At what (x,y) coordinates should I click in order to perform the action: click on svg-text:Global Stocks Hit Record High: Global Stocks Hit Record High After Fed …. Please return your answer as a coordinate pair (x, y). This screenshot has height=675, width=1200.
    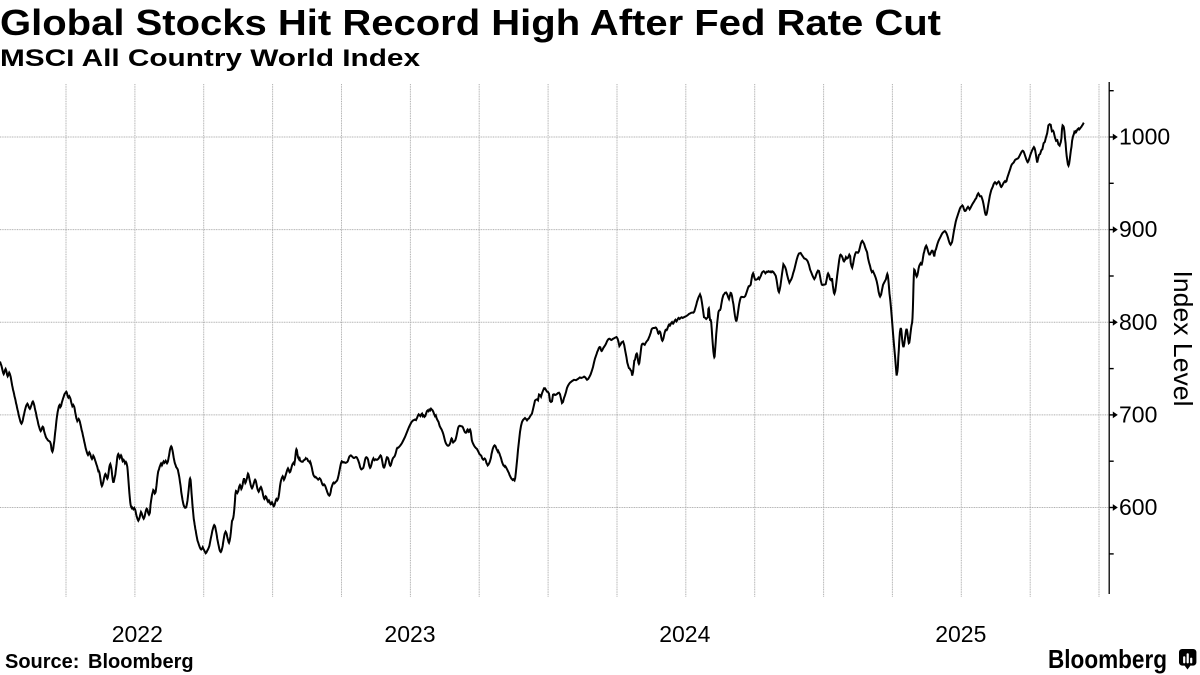
    Looking at the image, I should click on (470, 22).